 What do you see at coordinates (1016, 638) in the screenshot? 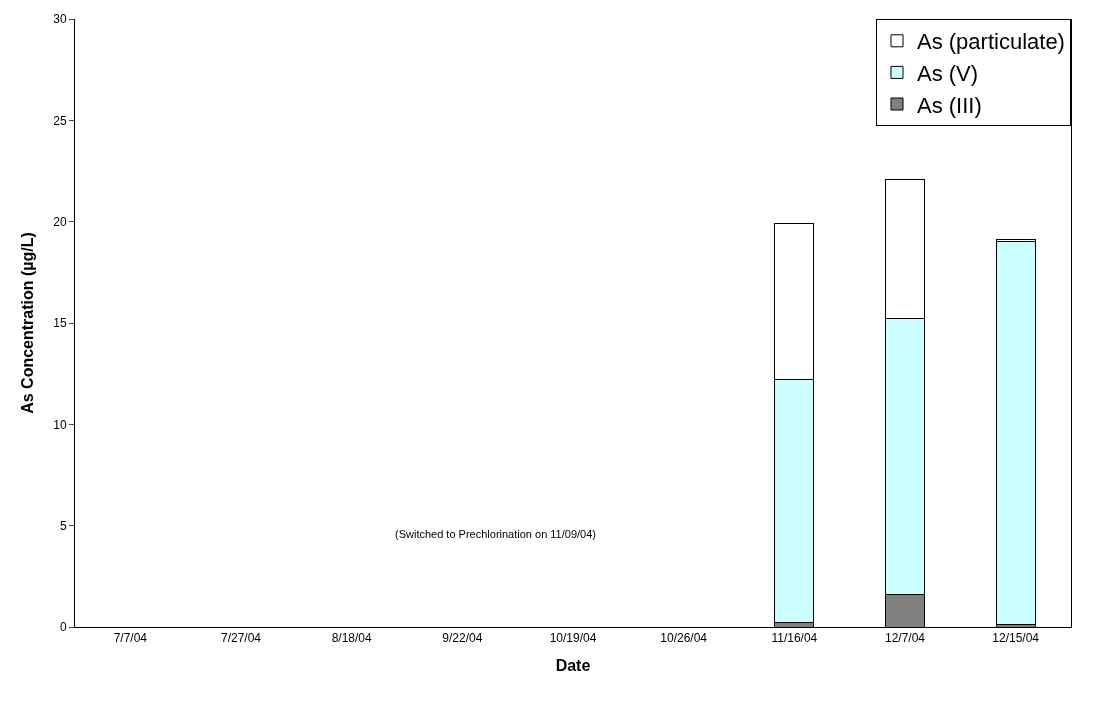
I see `x-tick-label: 12/15/04` at bounding box center [1016, 638].